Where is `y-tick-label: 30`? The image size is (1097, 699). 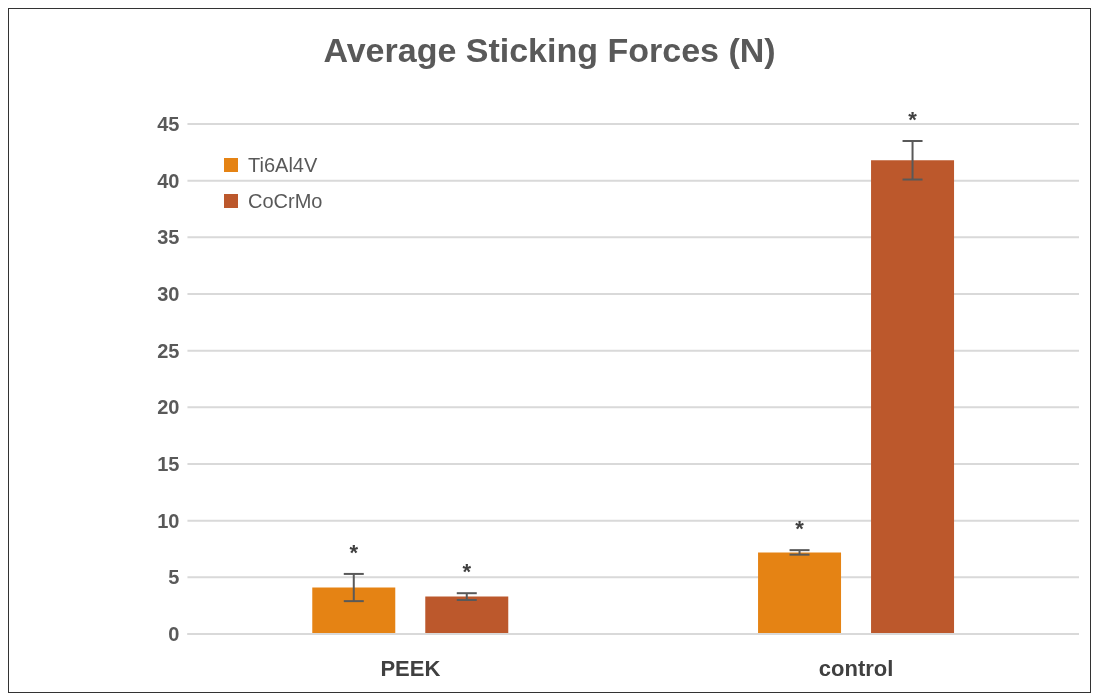
y-tick-label: 30 is located at coordinates (168, 294).